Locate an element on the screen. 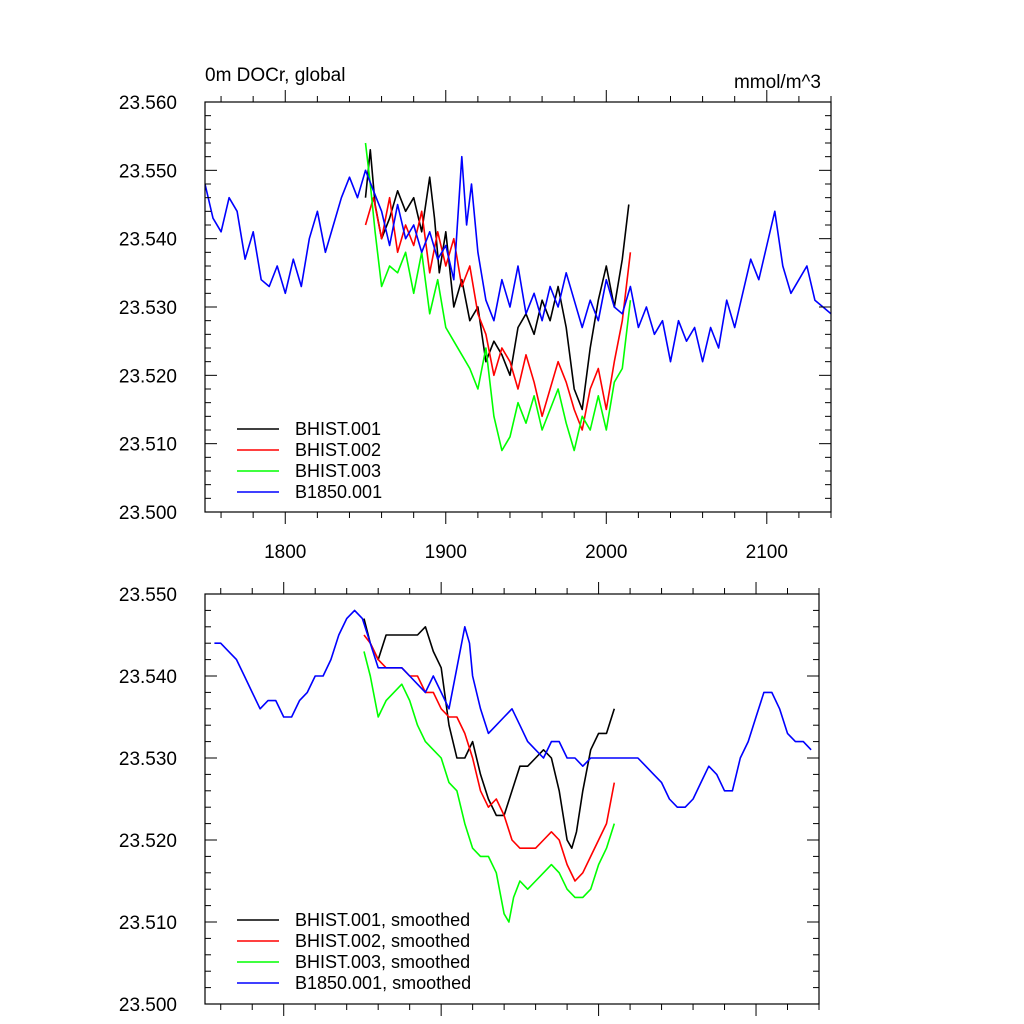 This screenshot has width=1024, height=1024. series-line-bhist-002-smoothed is located at coordinates (489, 758).